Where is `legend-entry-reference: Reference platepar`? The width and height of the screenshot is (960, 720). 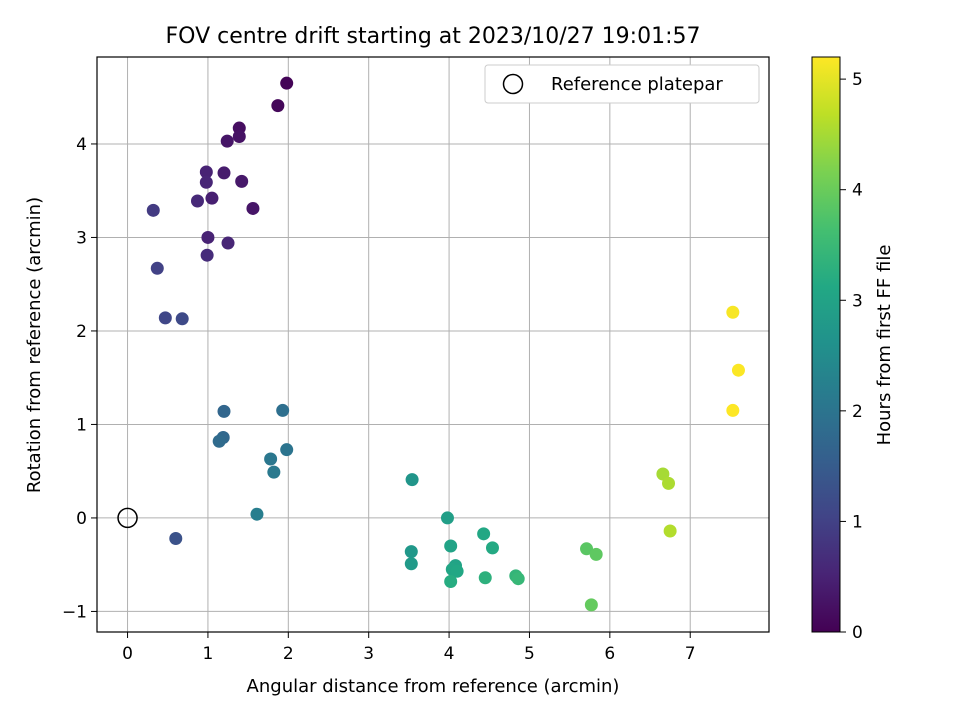
legend-entry-reference: Reference platepar is located at coordinates (637, 84).